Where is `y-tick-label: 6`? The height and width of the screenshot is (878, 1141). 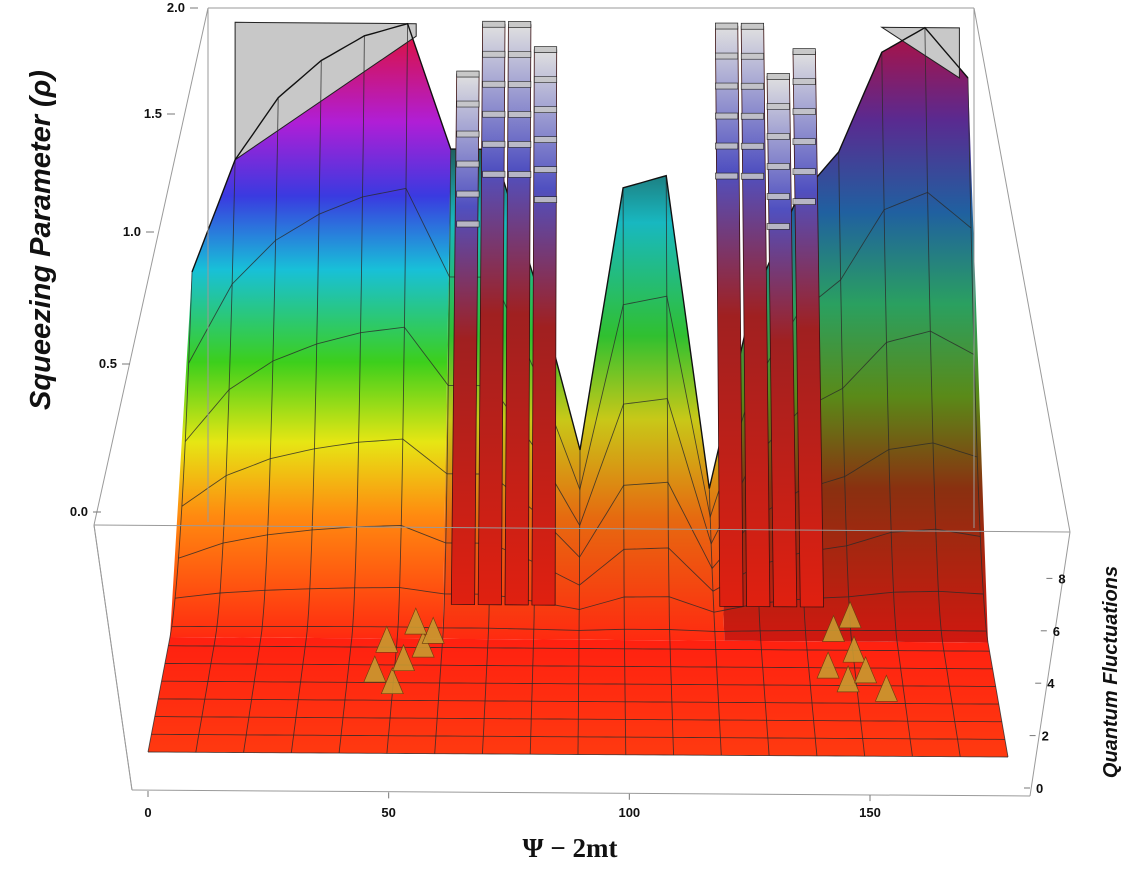 y-tick-label: 6 is located at coordinates (1056, 631).